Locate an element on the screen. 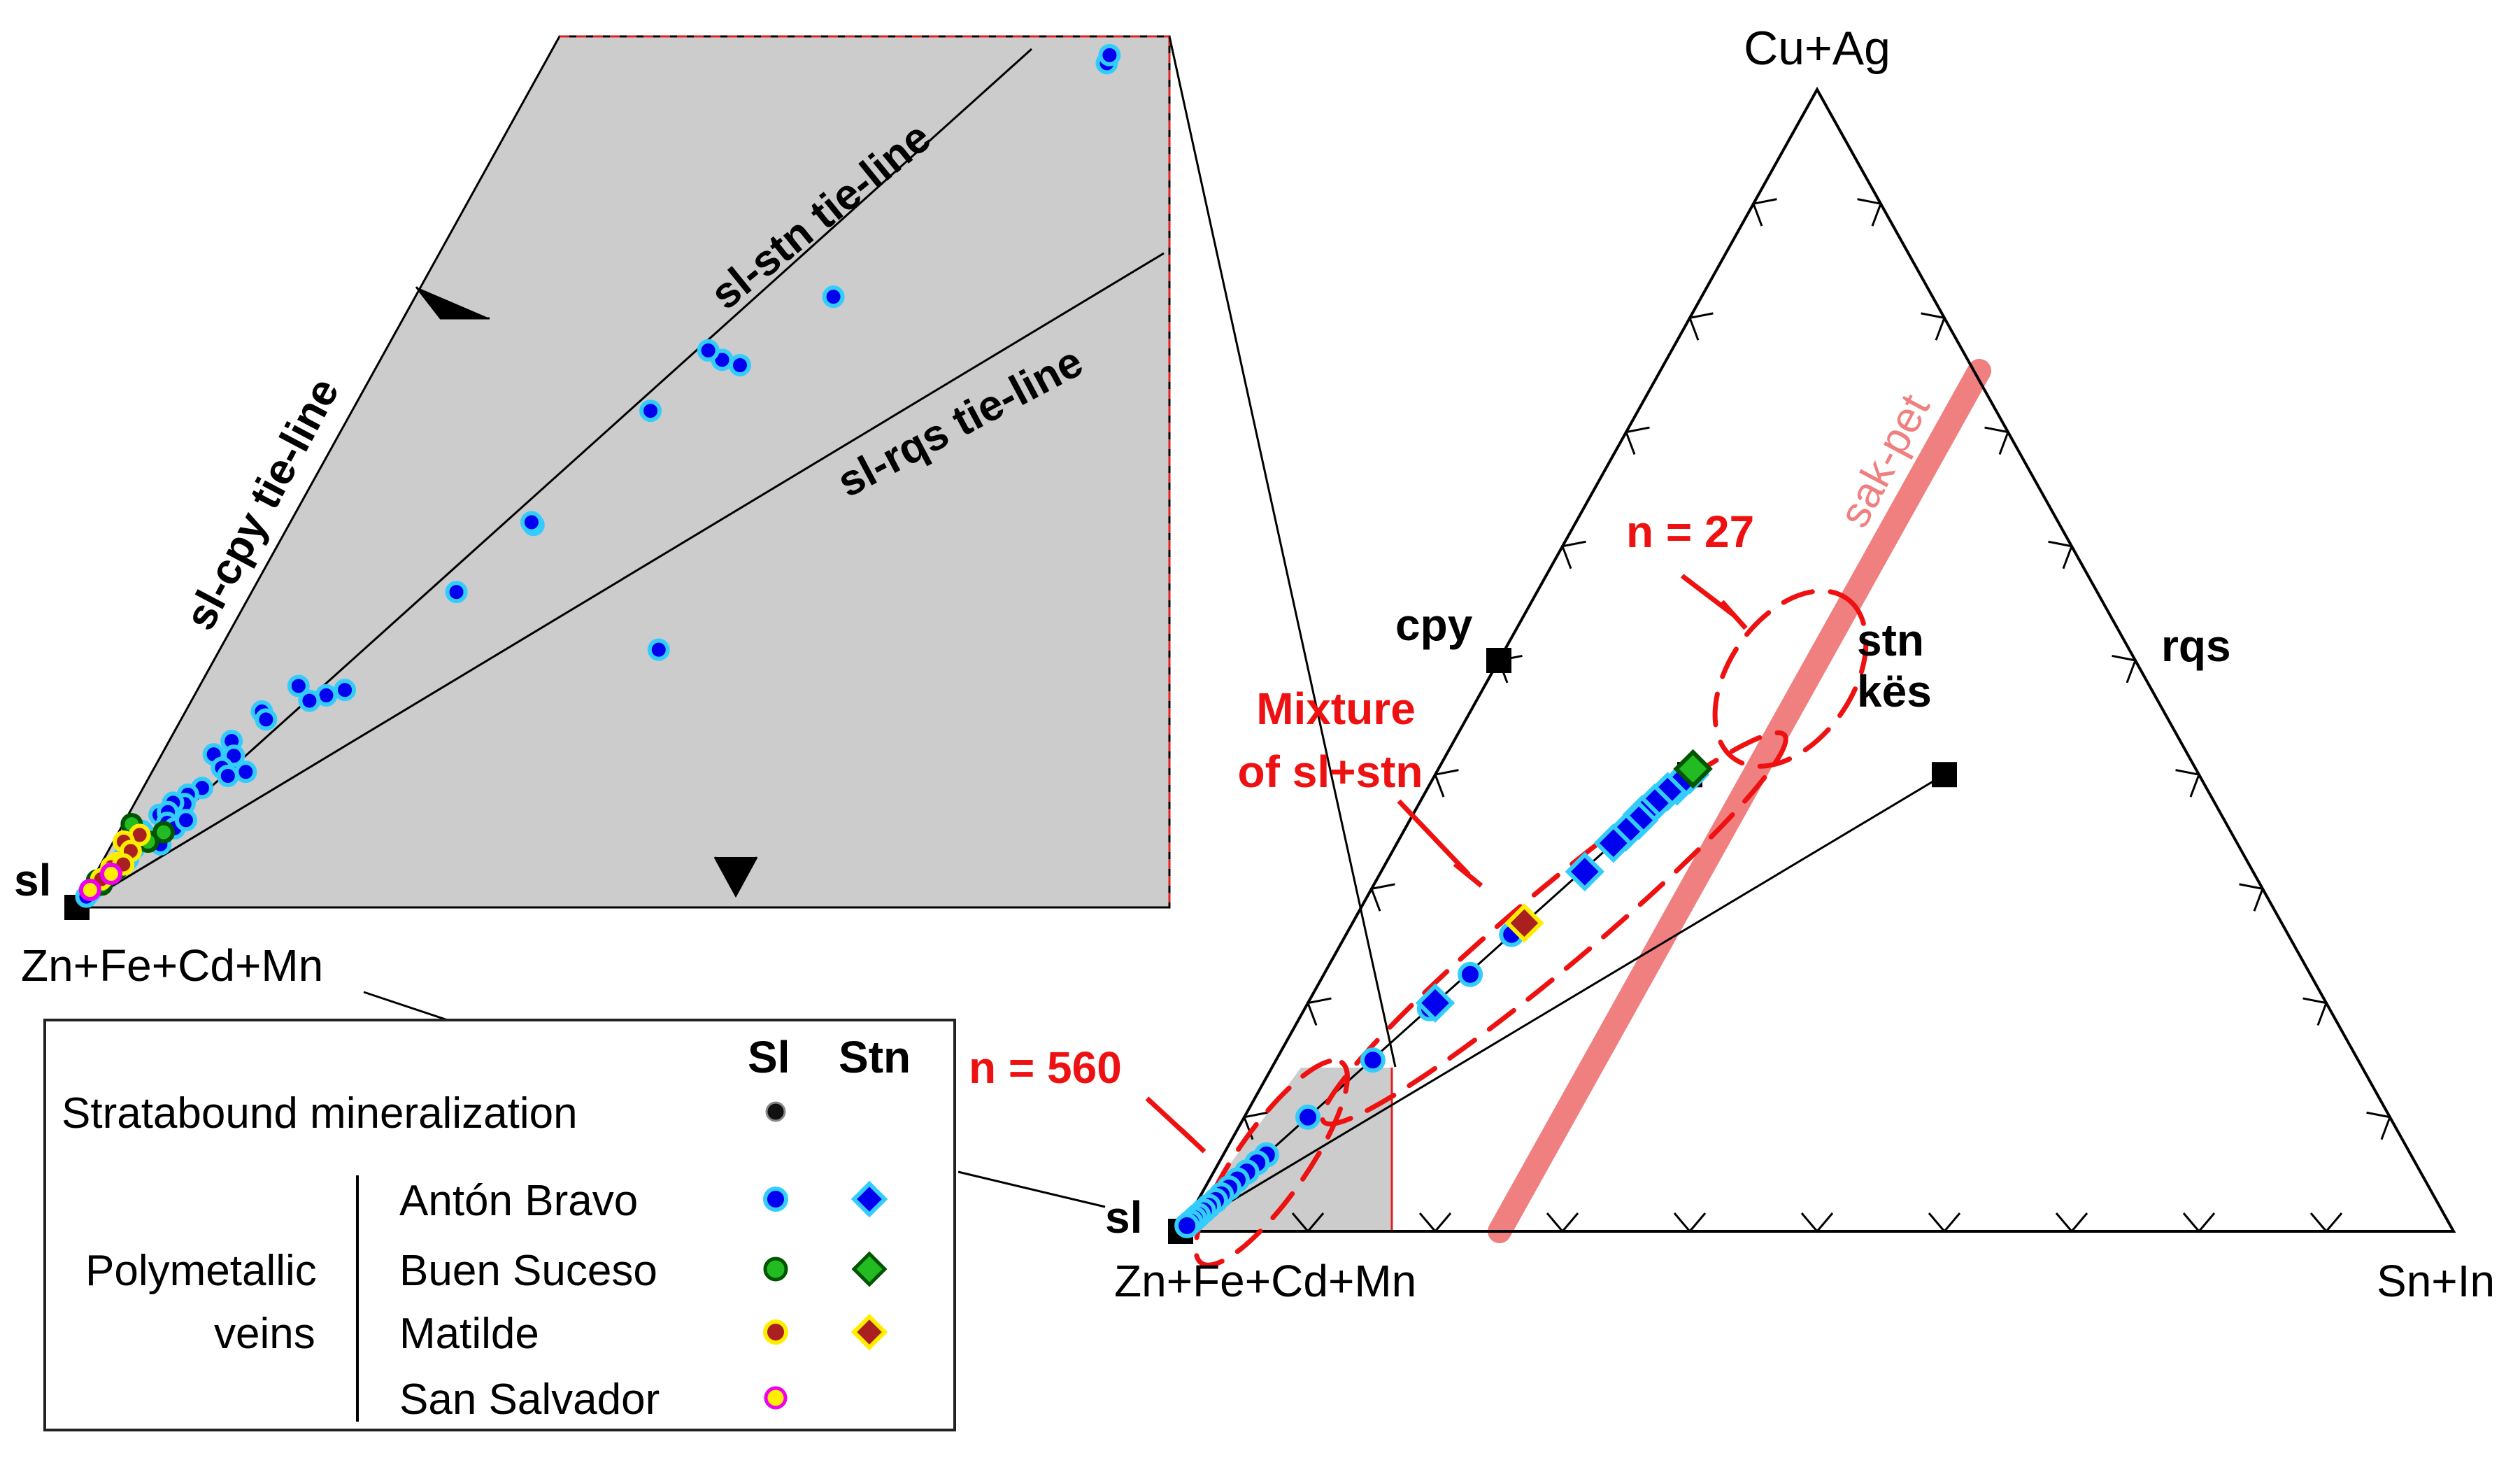 The image size is (2520, 1465). legend-marker-anton-bravo-sl is located at coordinates (775, 1199).